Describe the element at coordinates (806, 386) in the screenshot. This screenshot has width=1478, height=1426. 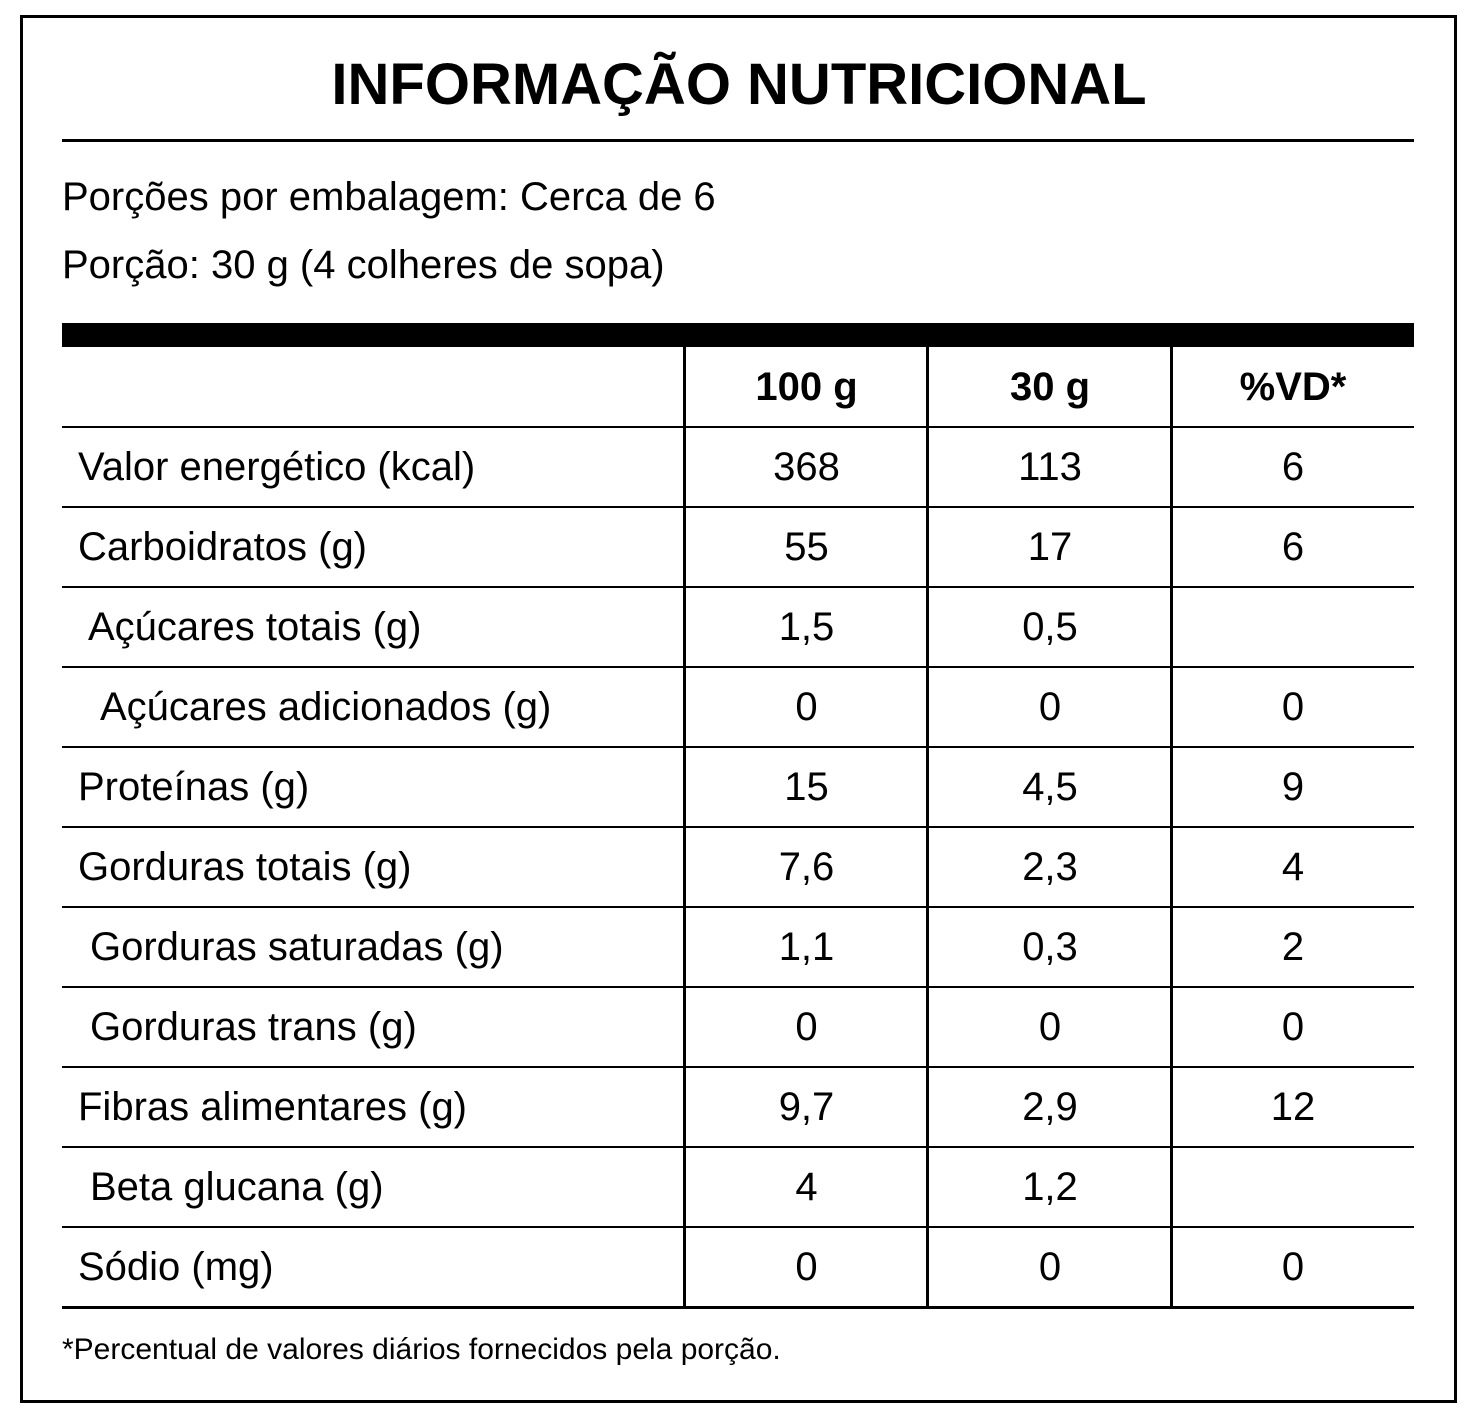
I see `column-header: 100 g` at that location.